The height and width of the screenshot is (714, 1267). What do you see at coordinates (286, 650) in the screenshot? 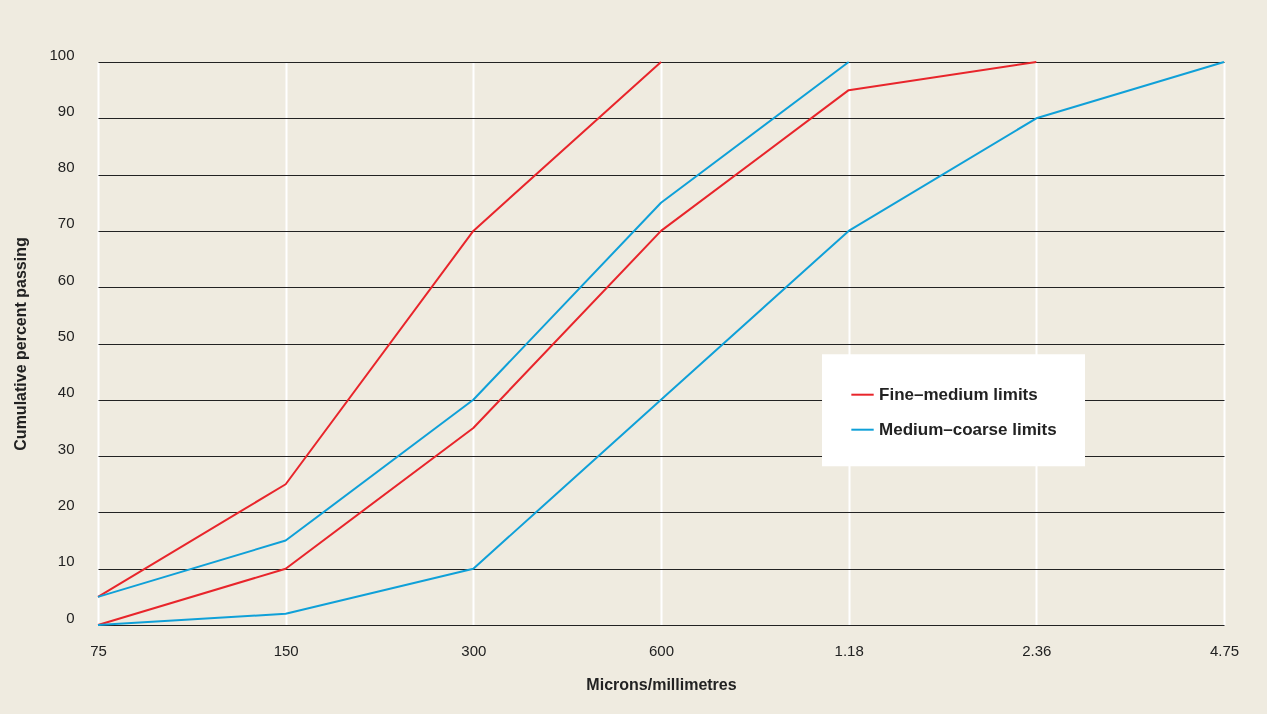
I see `x-tick-label: 150` at bounding box center [286, 650].